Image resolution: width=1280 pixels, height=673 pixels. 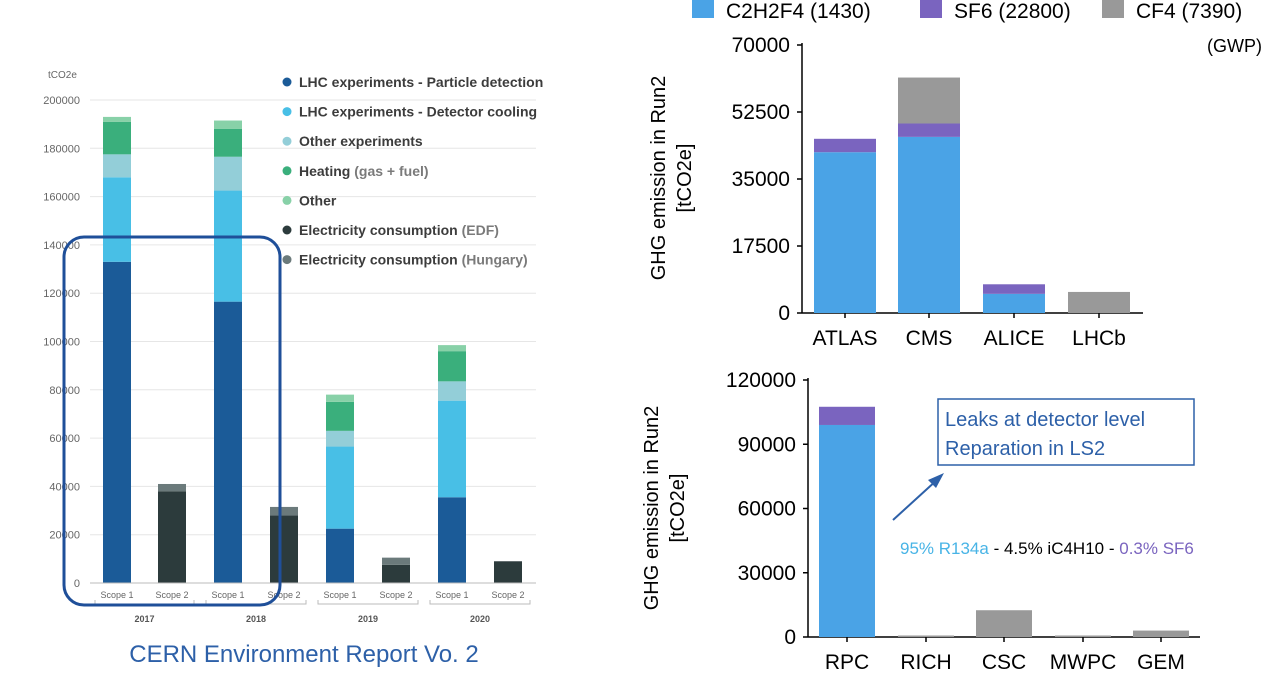 What do you see at coordinates (1066, 432) in the screenshot?
I see `annotation-box` at bounding box center [1066, 432].